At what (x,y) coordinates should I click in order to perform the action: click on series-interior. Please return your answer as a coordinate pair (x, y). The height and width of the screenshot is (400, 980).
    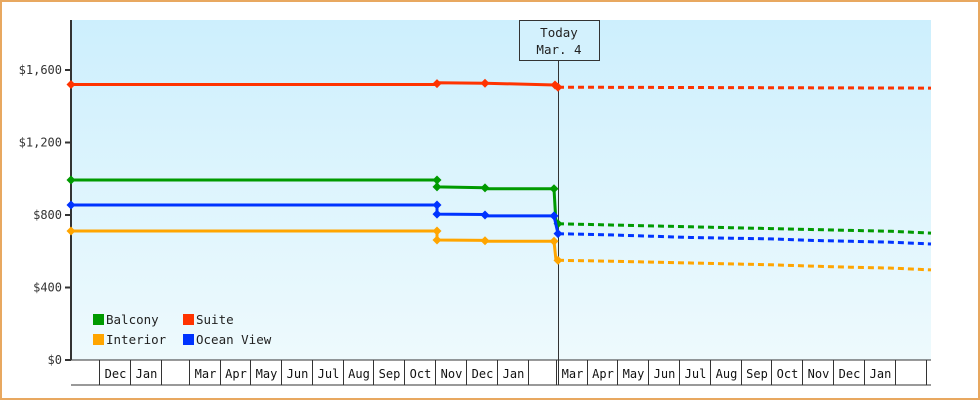
    Looking at the image, I should click on (499, 249).